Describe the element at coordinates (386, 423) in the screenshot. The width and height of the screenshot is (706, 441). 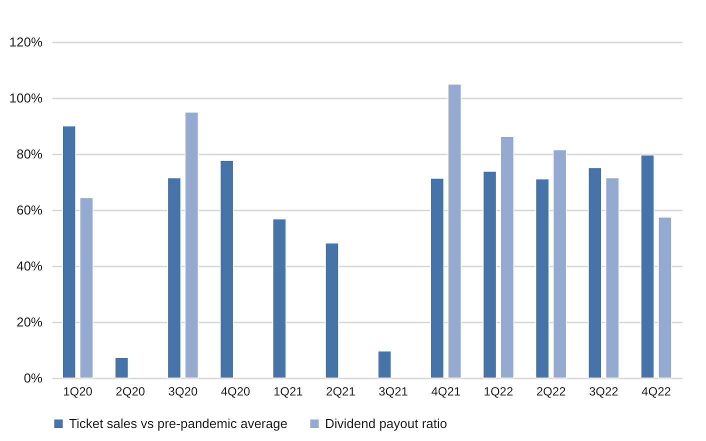
I see `legend-label: Dividend payout ratio` at that location.